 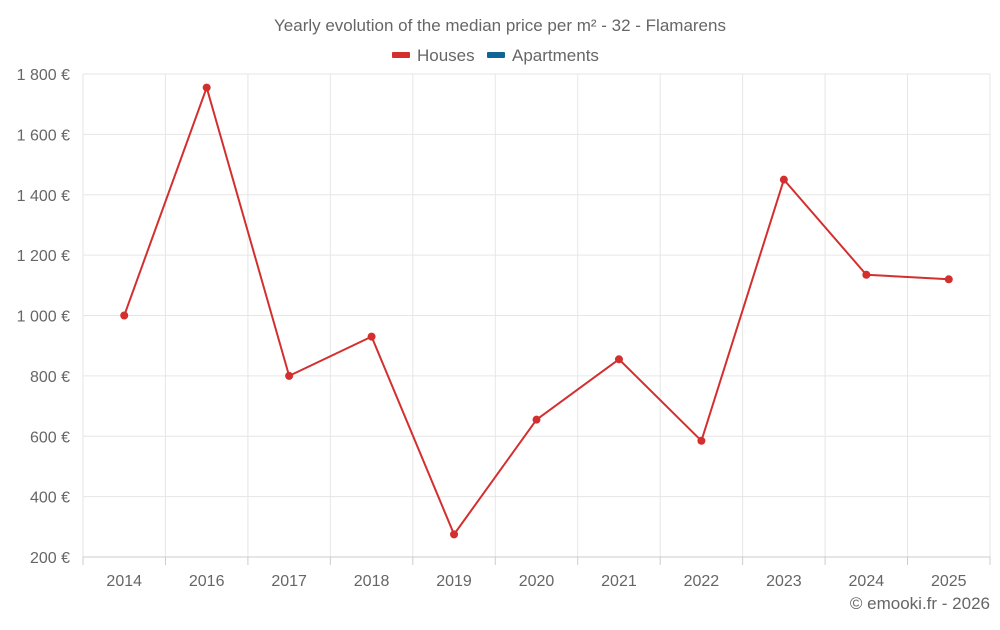 What do you see at coordinates (702, 581) in the screenshot?
I see `x-tick-label: 2022` at bounding box center [702, 581].